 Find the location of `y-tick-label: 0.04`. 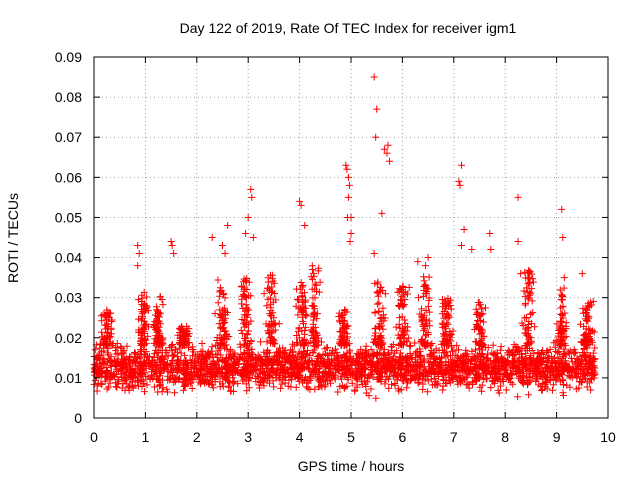

y-tick-label: 0.04 is located at coordinates (68, 258).